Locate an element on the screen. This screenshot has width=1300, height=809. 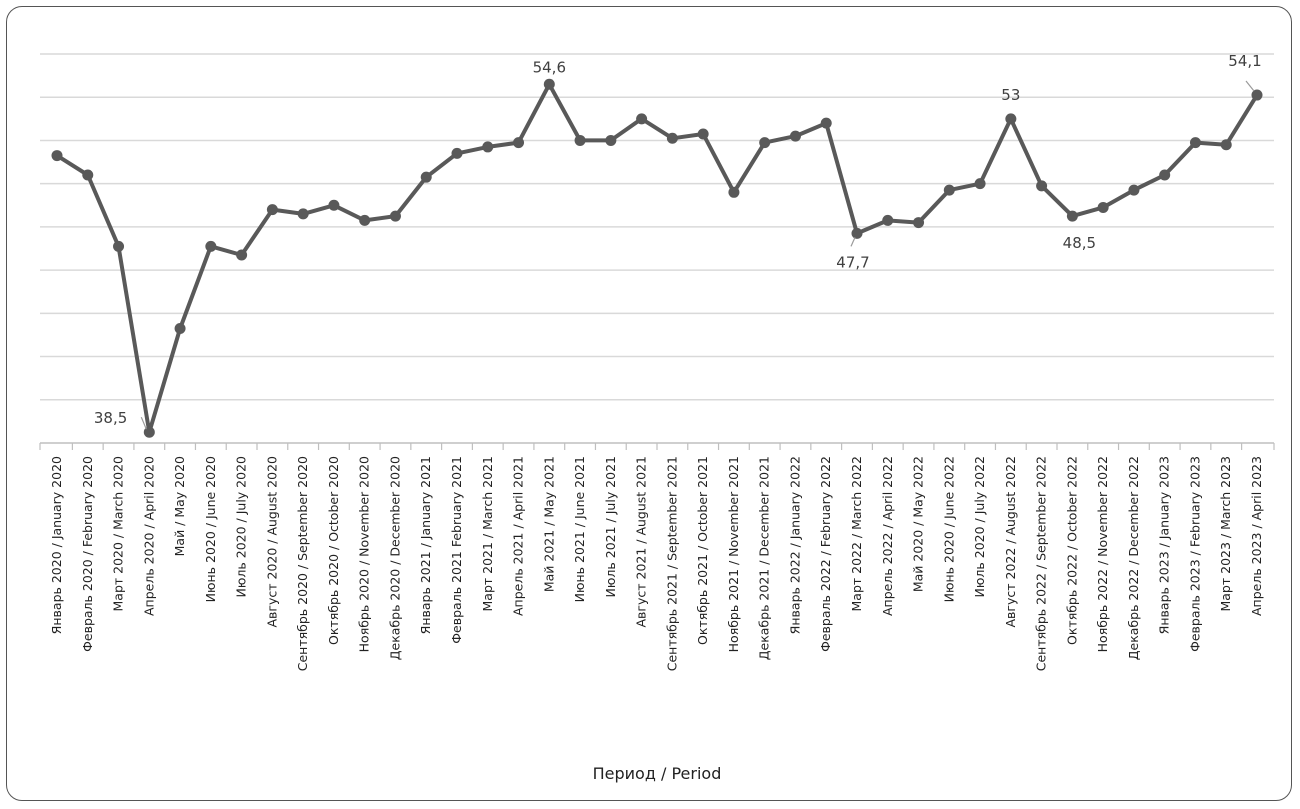
x-tick-label: Октябрь 2020 / October 2020 is located at coordinates (333, 550).